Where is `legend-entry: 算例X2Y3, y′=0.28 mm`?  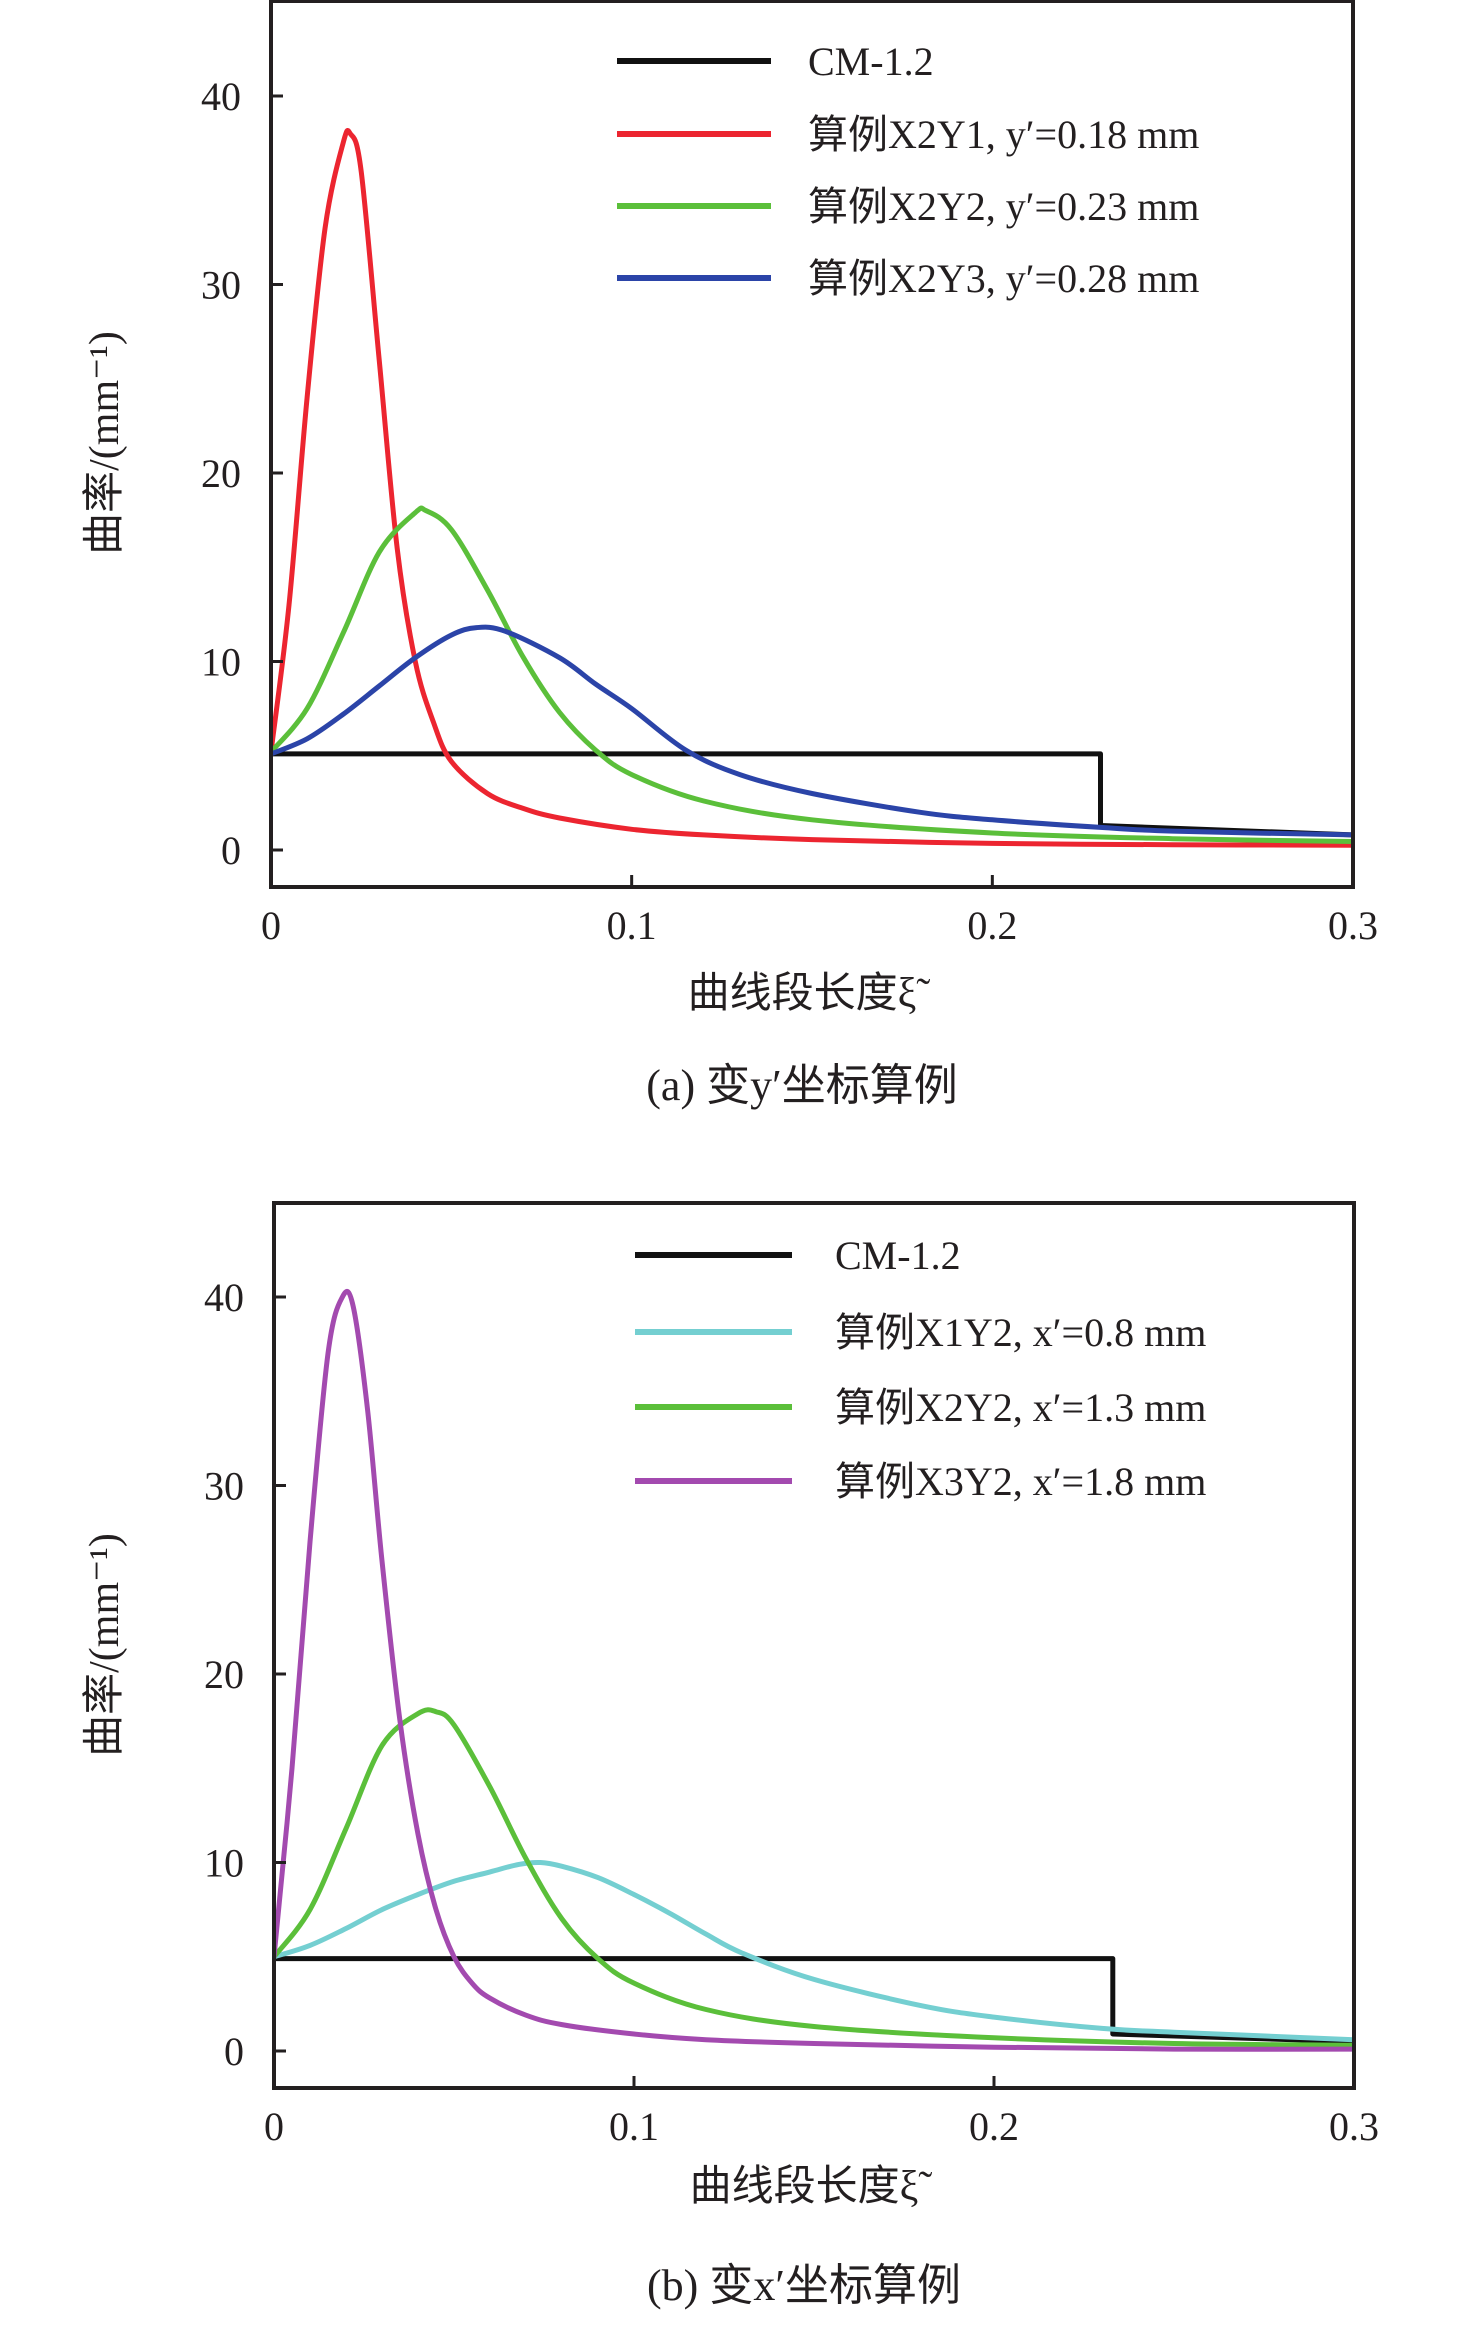 legend-entry: 算例X2Y3, y′=0.28 mm is located at coordinates (1003, 278).